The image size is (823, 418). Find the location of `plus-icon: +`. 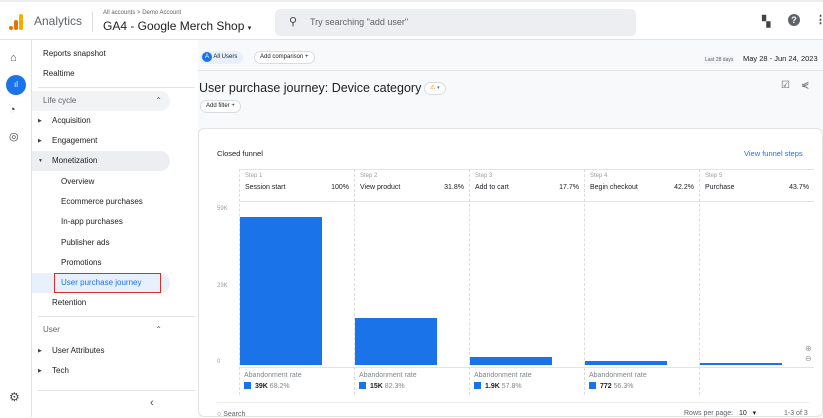

plus-icon: + is located at coordinates (307, 57).